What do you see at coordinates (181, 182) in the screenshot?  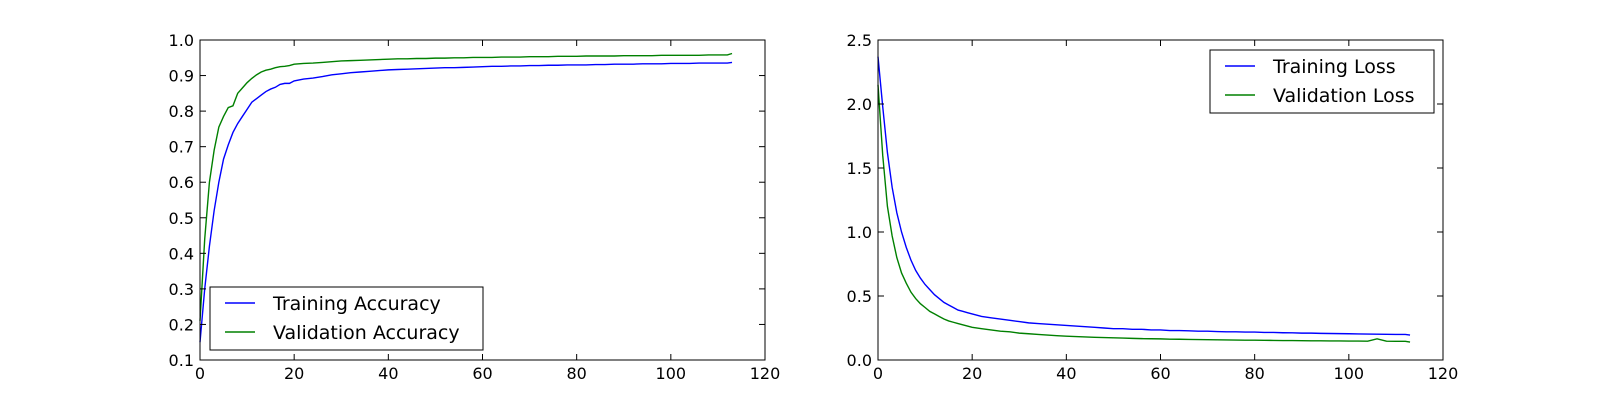 I see `y-tick-label: 0.6` at bounding box center [181, 182].